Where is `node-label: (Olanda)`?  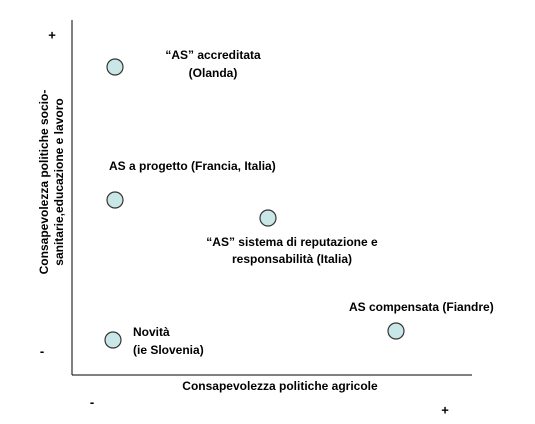 node-label: (Olanda) is located at coordinates (213, 73).